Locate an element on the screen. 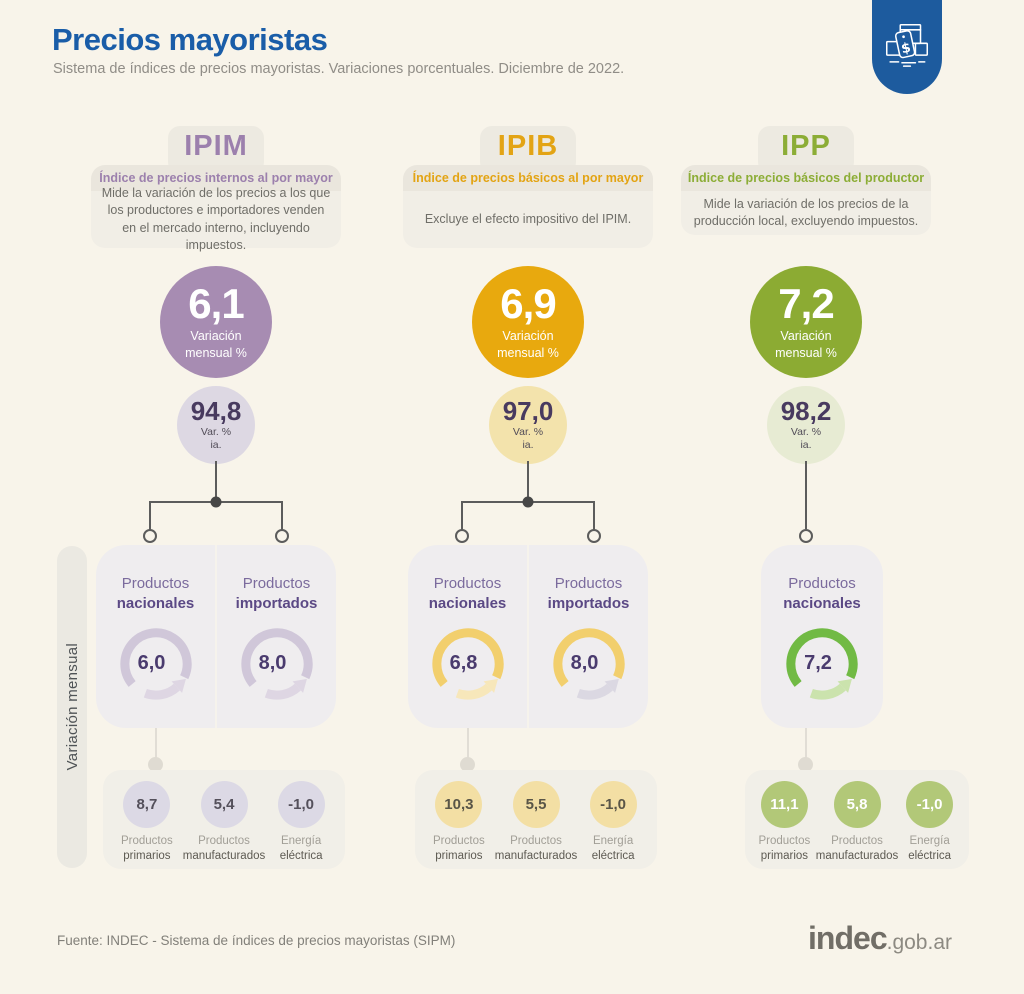 This screenshot has height=994, width=1024. ipib-band-label: Índice de precios básicos al por mayor is located at coordinates (528, 178).